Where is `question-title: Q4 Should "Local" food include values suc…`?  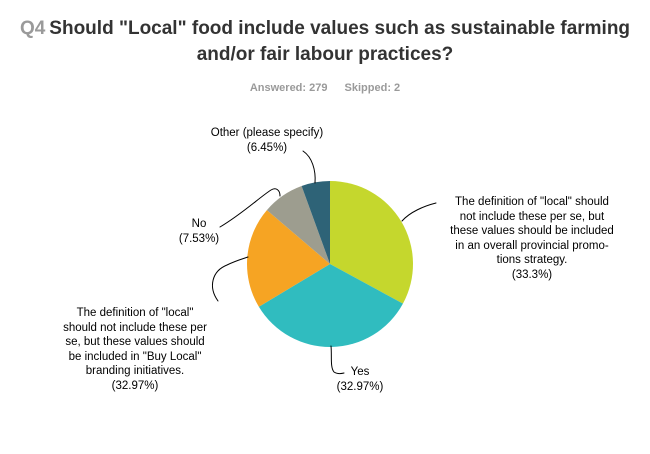
question-title: Q4 Should "Local" food include values suc… is located at coordinates (325, 42).